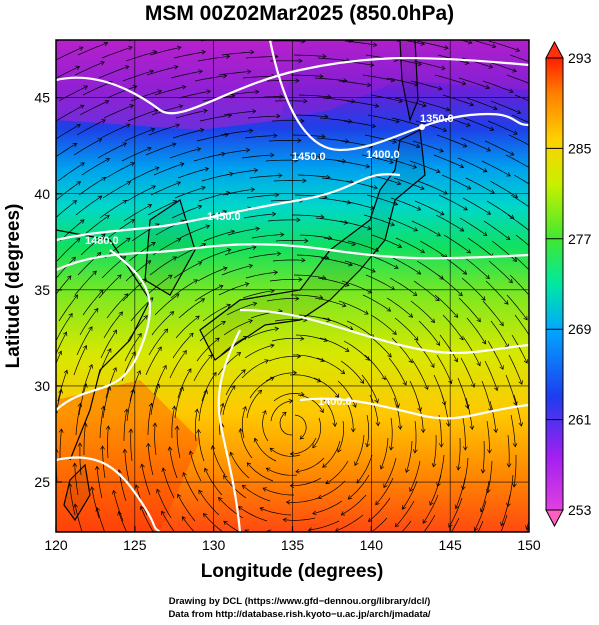  I want to click on colorbar: 253 261 269 277 285 293, so click(568, 284).